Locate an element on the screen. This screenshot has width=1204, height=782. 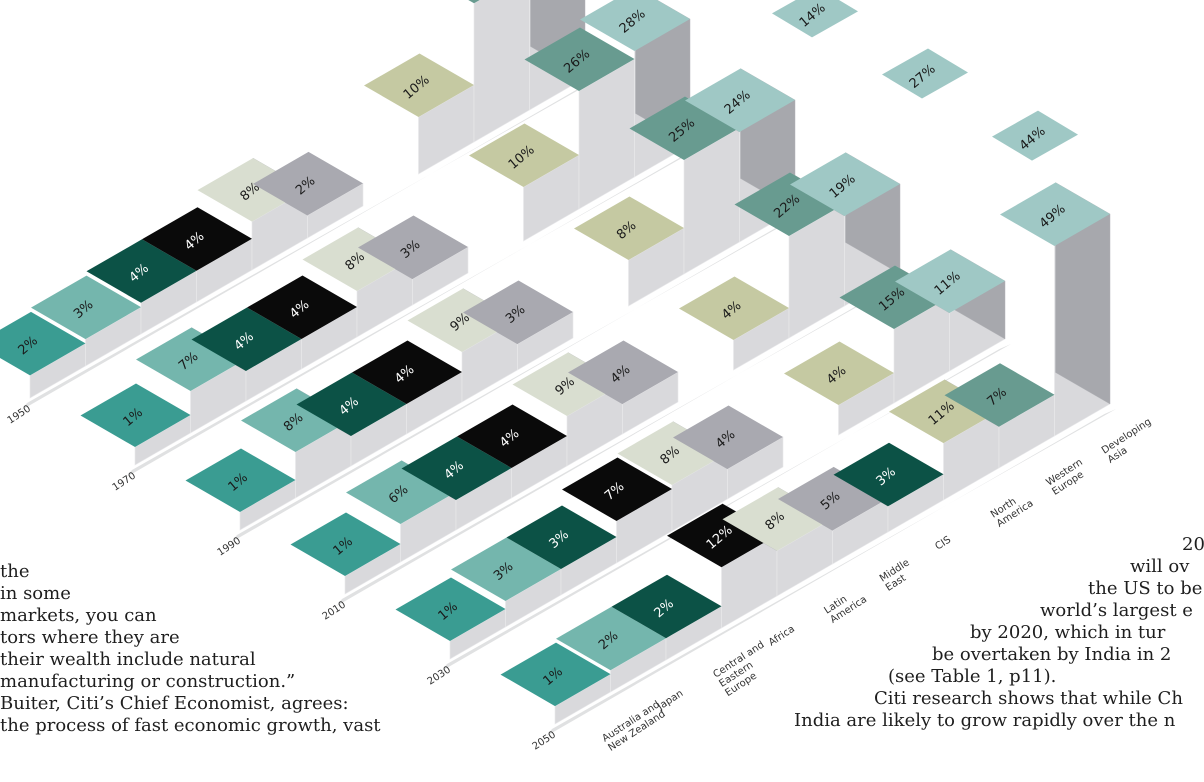
year-label-1950: 1950 is located at coordinates (19, 414).